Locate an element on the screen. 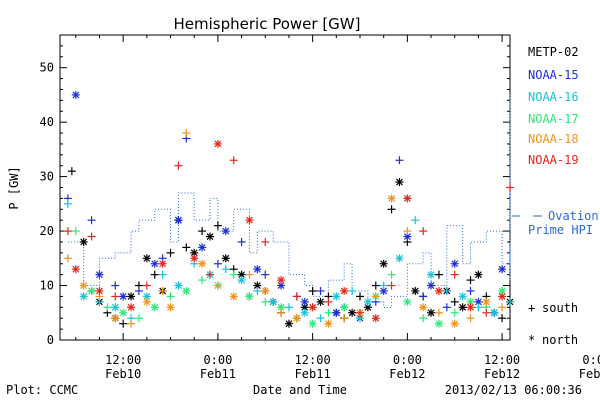 The width and height of the screenshot is (600, 400). ovation-legend-label-2: Prime HPI is located at coordinates (560, 230).